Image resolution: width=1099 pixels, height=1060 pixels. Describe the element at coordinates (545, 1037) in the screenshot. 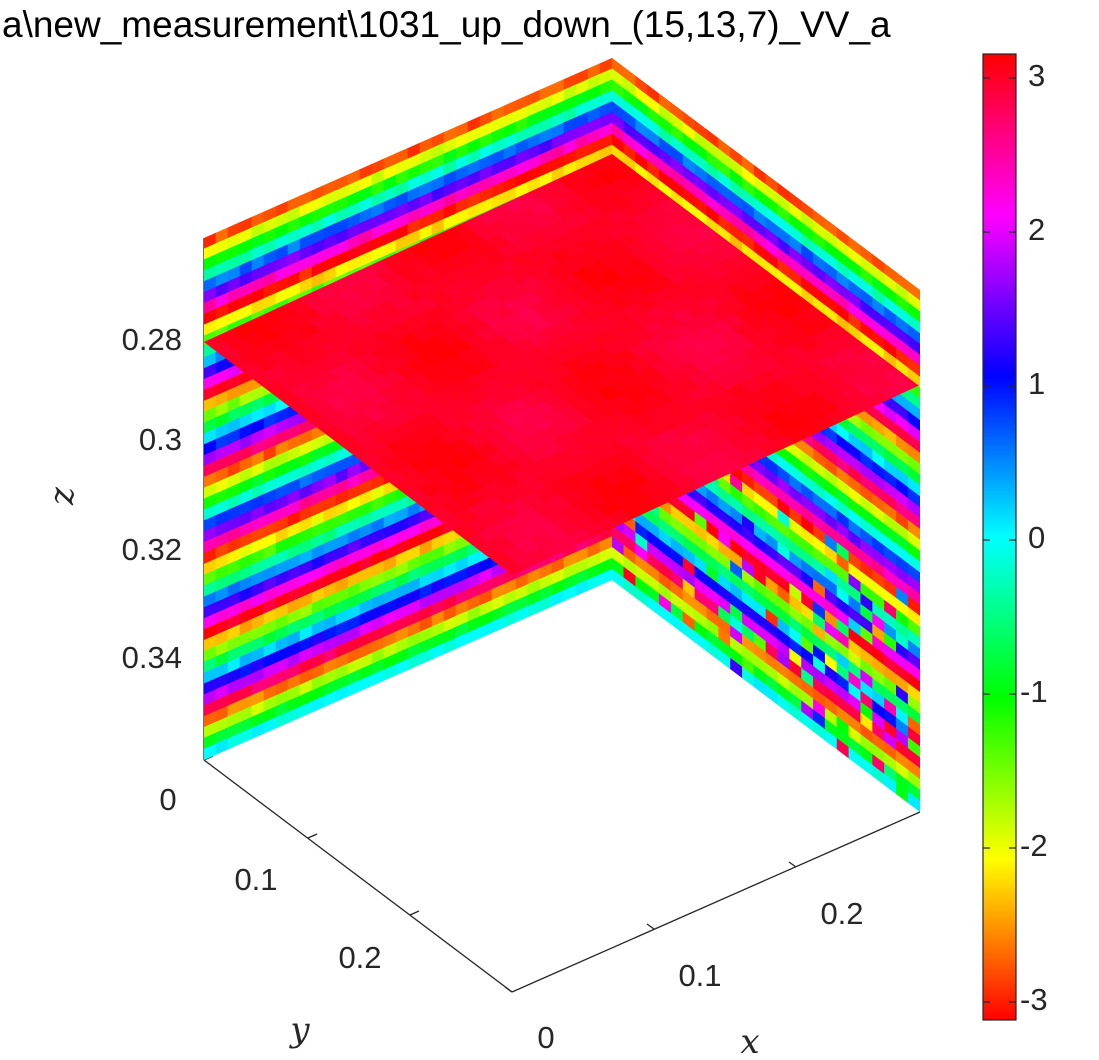

I see `x-tick-label: 0` at that location.